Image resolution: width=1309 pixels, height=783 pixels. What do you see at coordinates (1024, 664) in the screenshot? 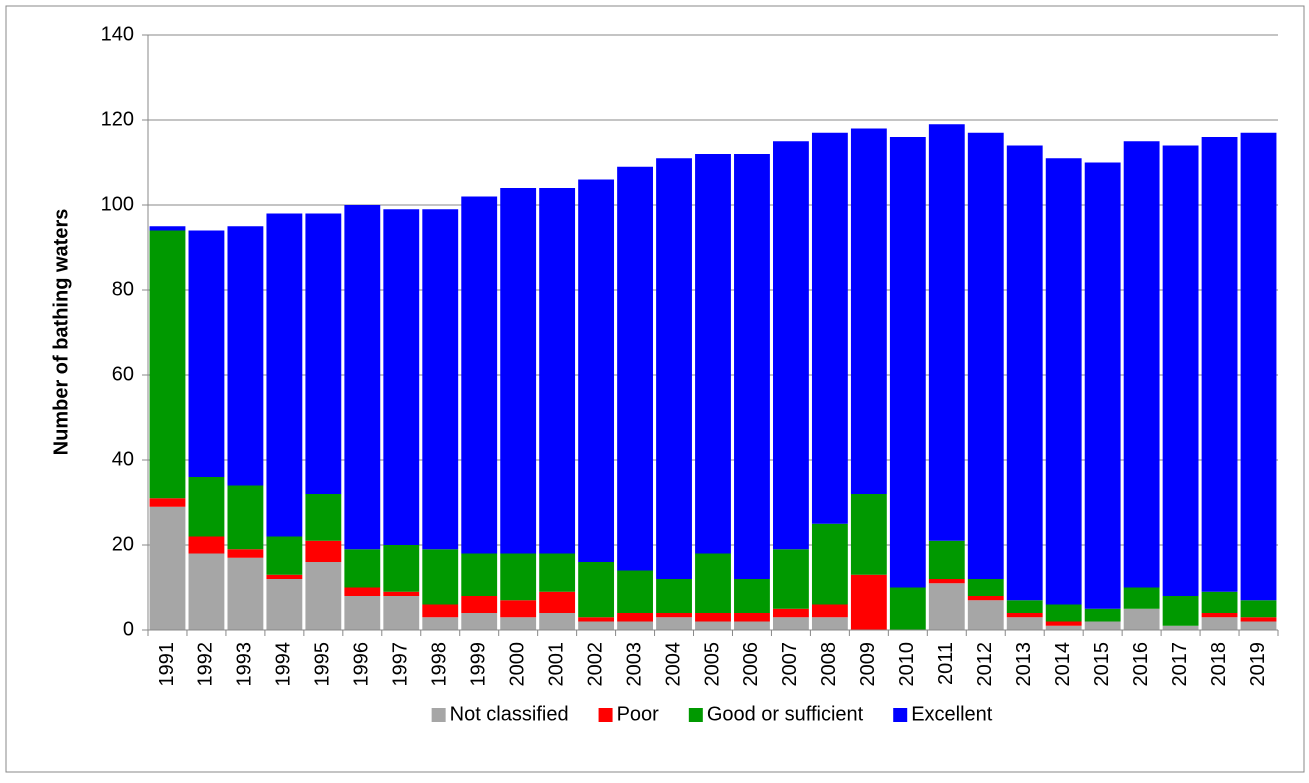
I see `x-tick-label: 2013` at bounding box center [1024, 664].